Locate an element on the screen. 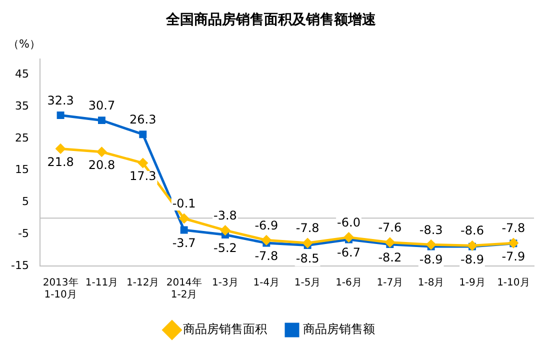 The width and height of the screenshot is (550, 350). legend-label: 商品房销售额 is located at coordinates (339, 329).